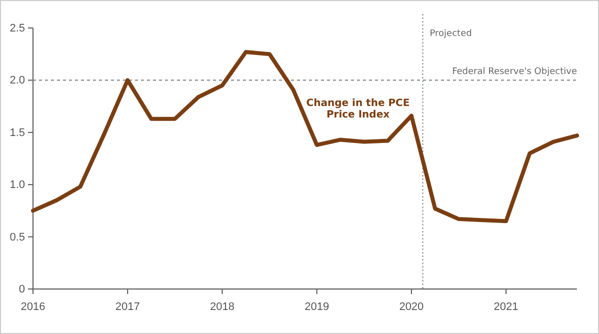 This screenshot has width=599, height=334. Describe the element at coordinates (21, 290) in the screenshot. I see `y-tick-label: 0` at that location.